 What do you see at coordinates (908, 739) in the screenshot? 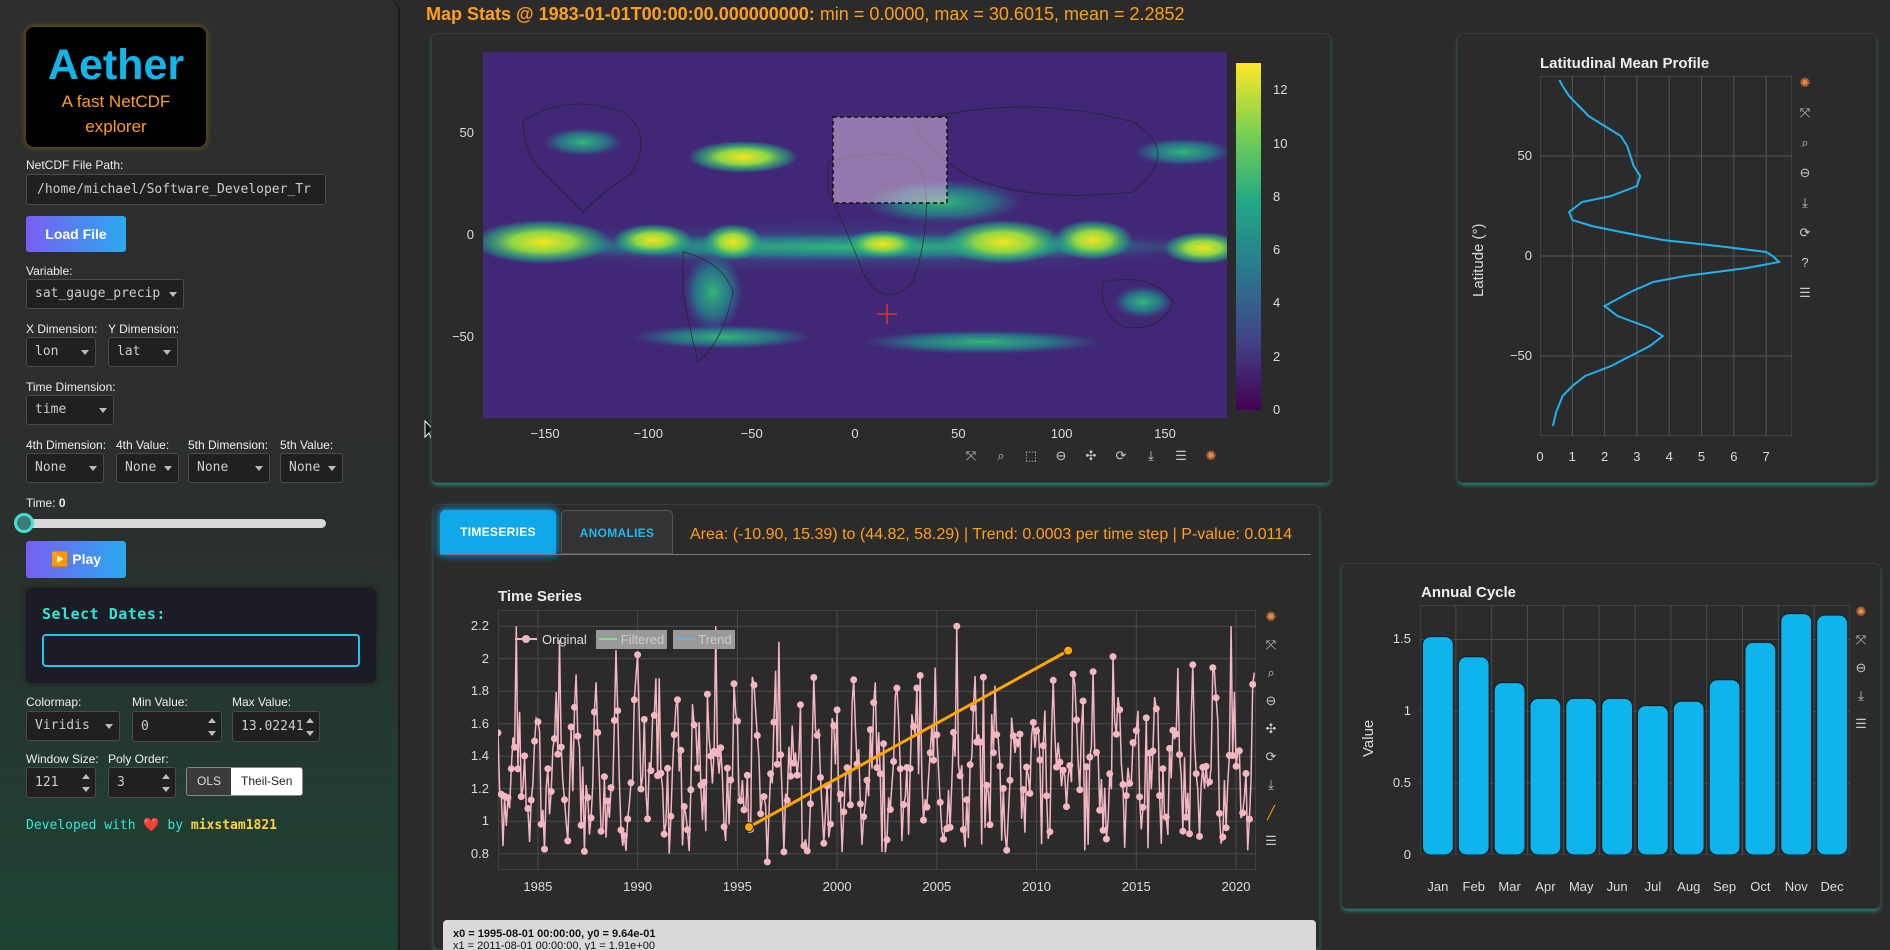
I see `ts-drawn-trend-line` at bounding box center [908, 739].